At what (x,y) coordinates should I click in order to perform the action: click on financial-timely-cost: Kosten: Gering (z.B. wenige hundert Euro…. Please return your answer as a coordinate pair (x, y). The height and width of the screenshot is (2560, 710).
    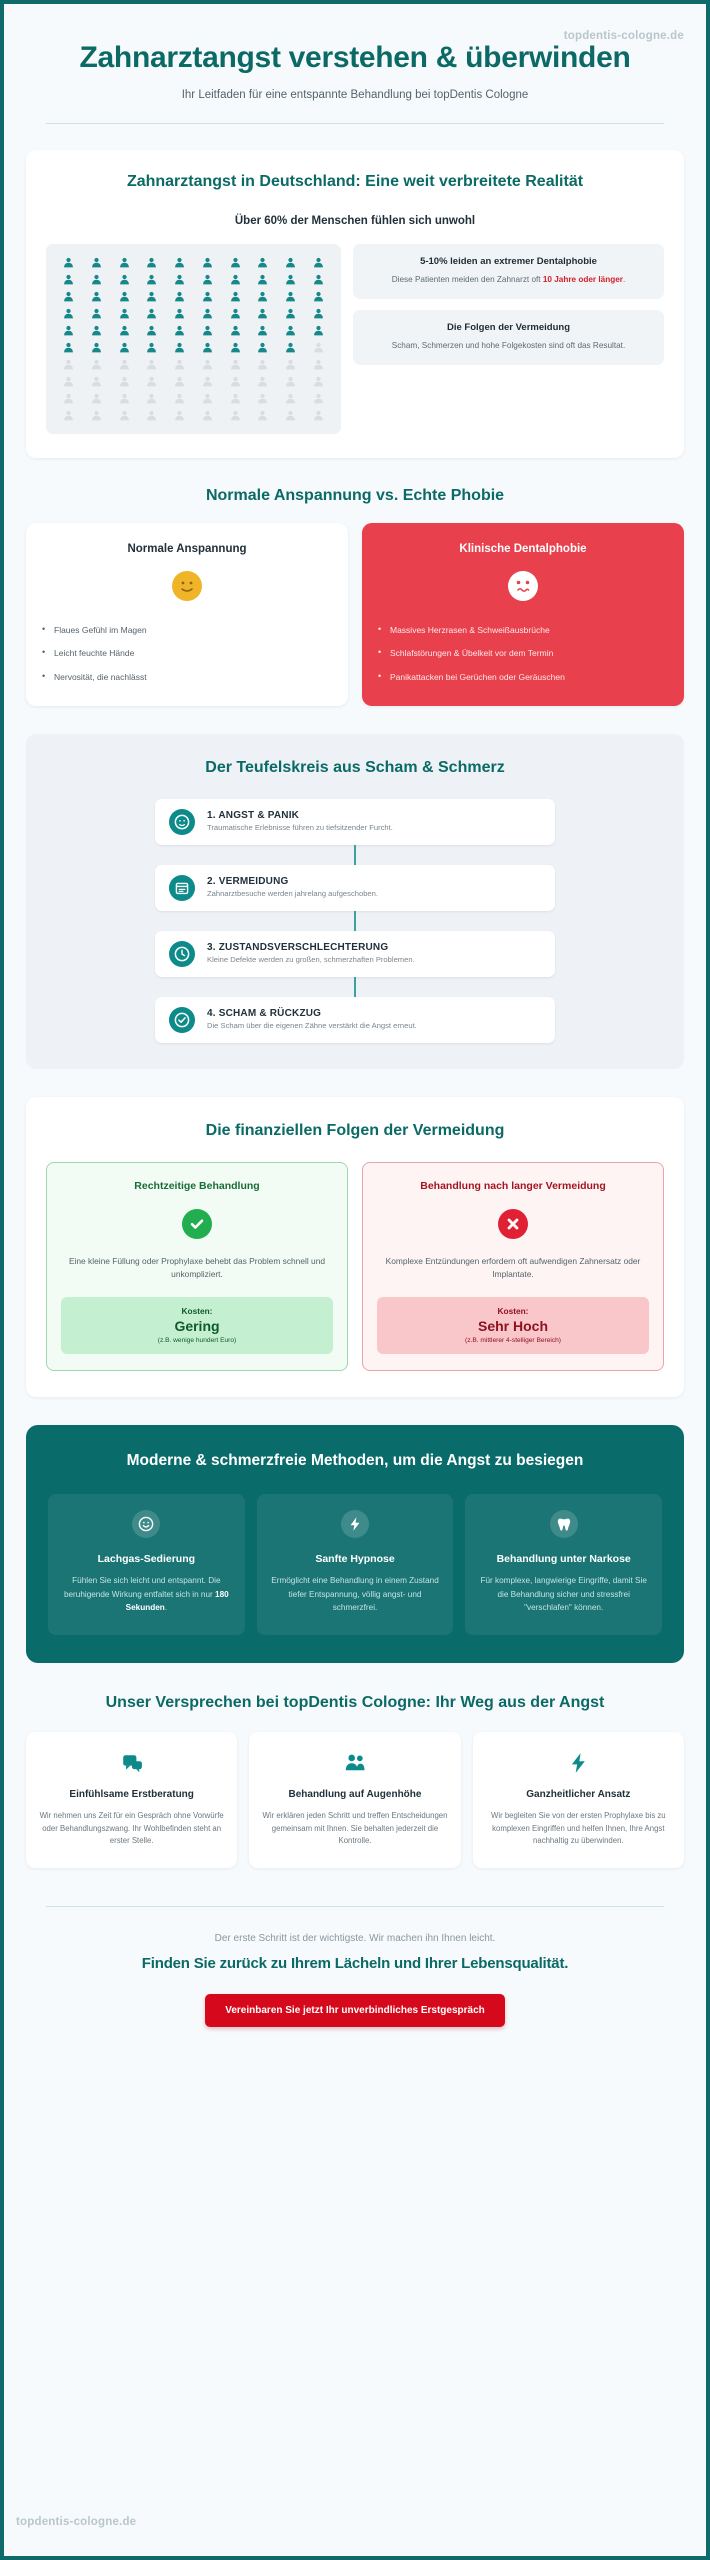
    Looking at the image, I should click on (197, 1325).